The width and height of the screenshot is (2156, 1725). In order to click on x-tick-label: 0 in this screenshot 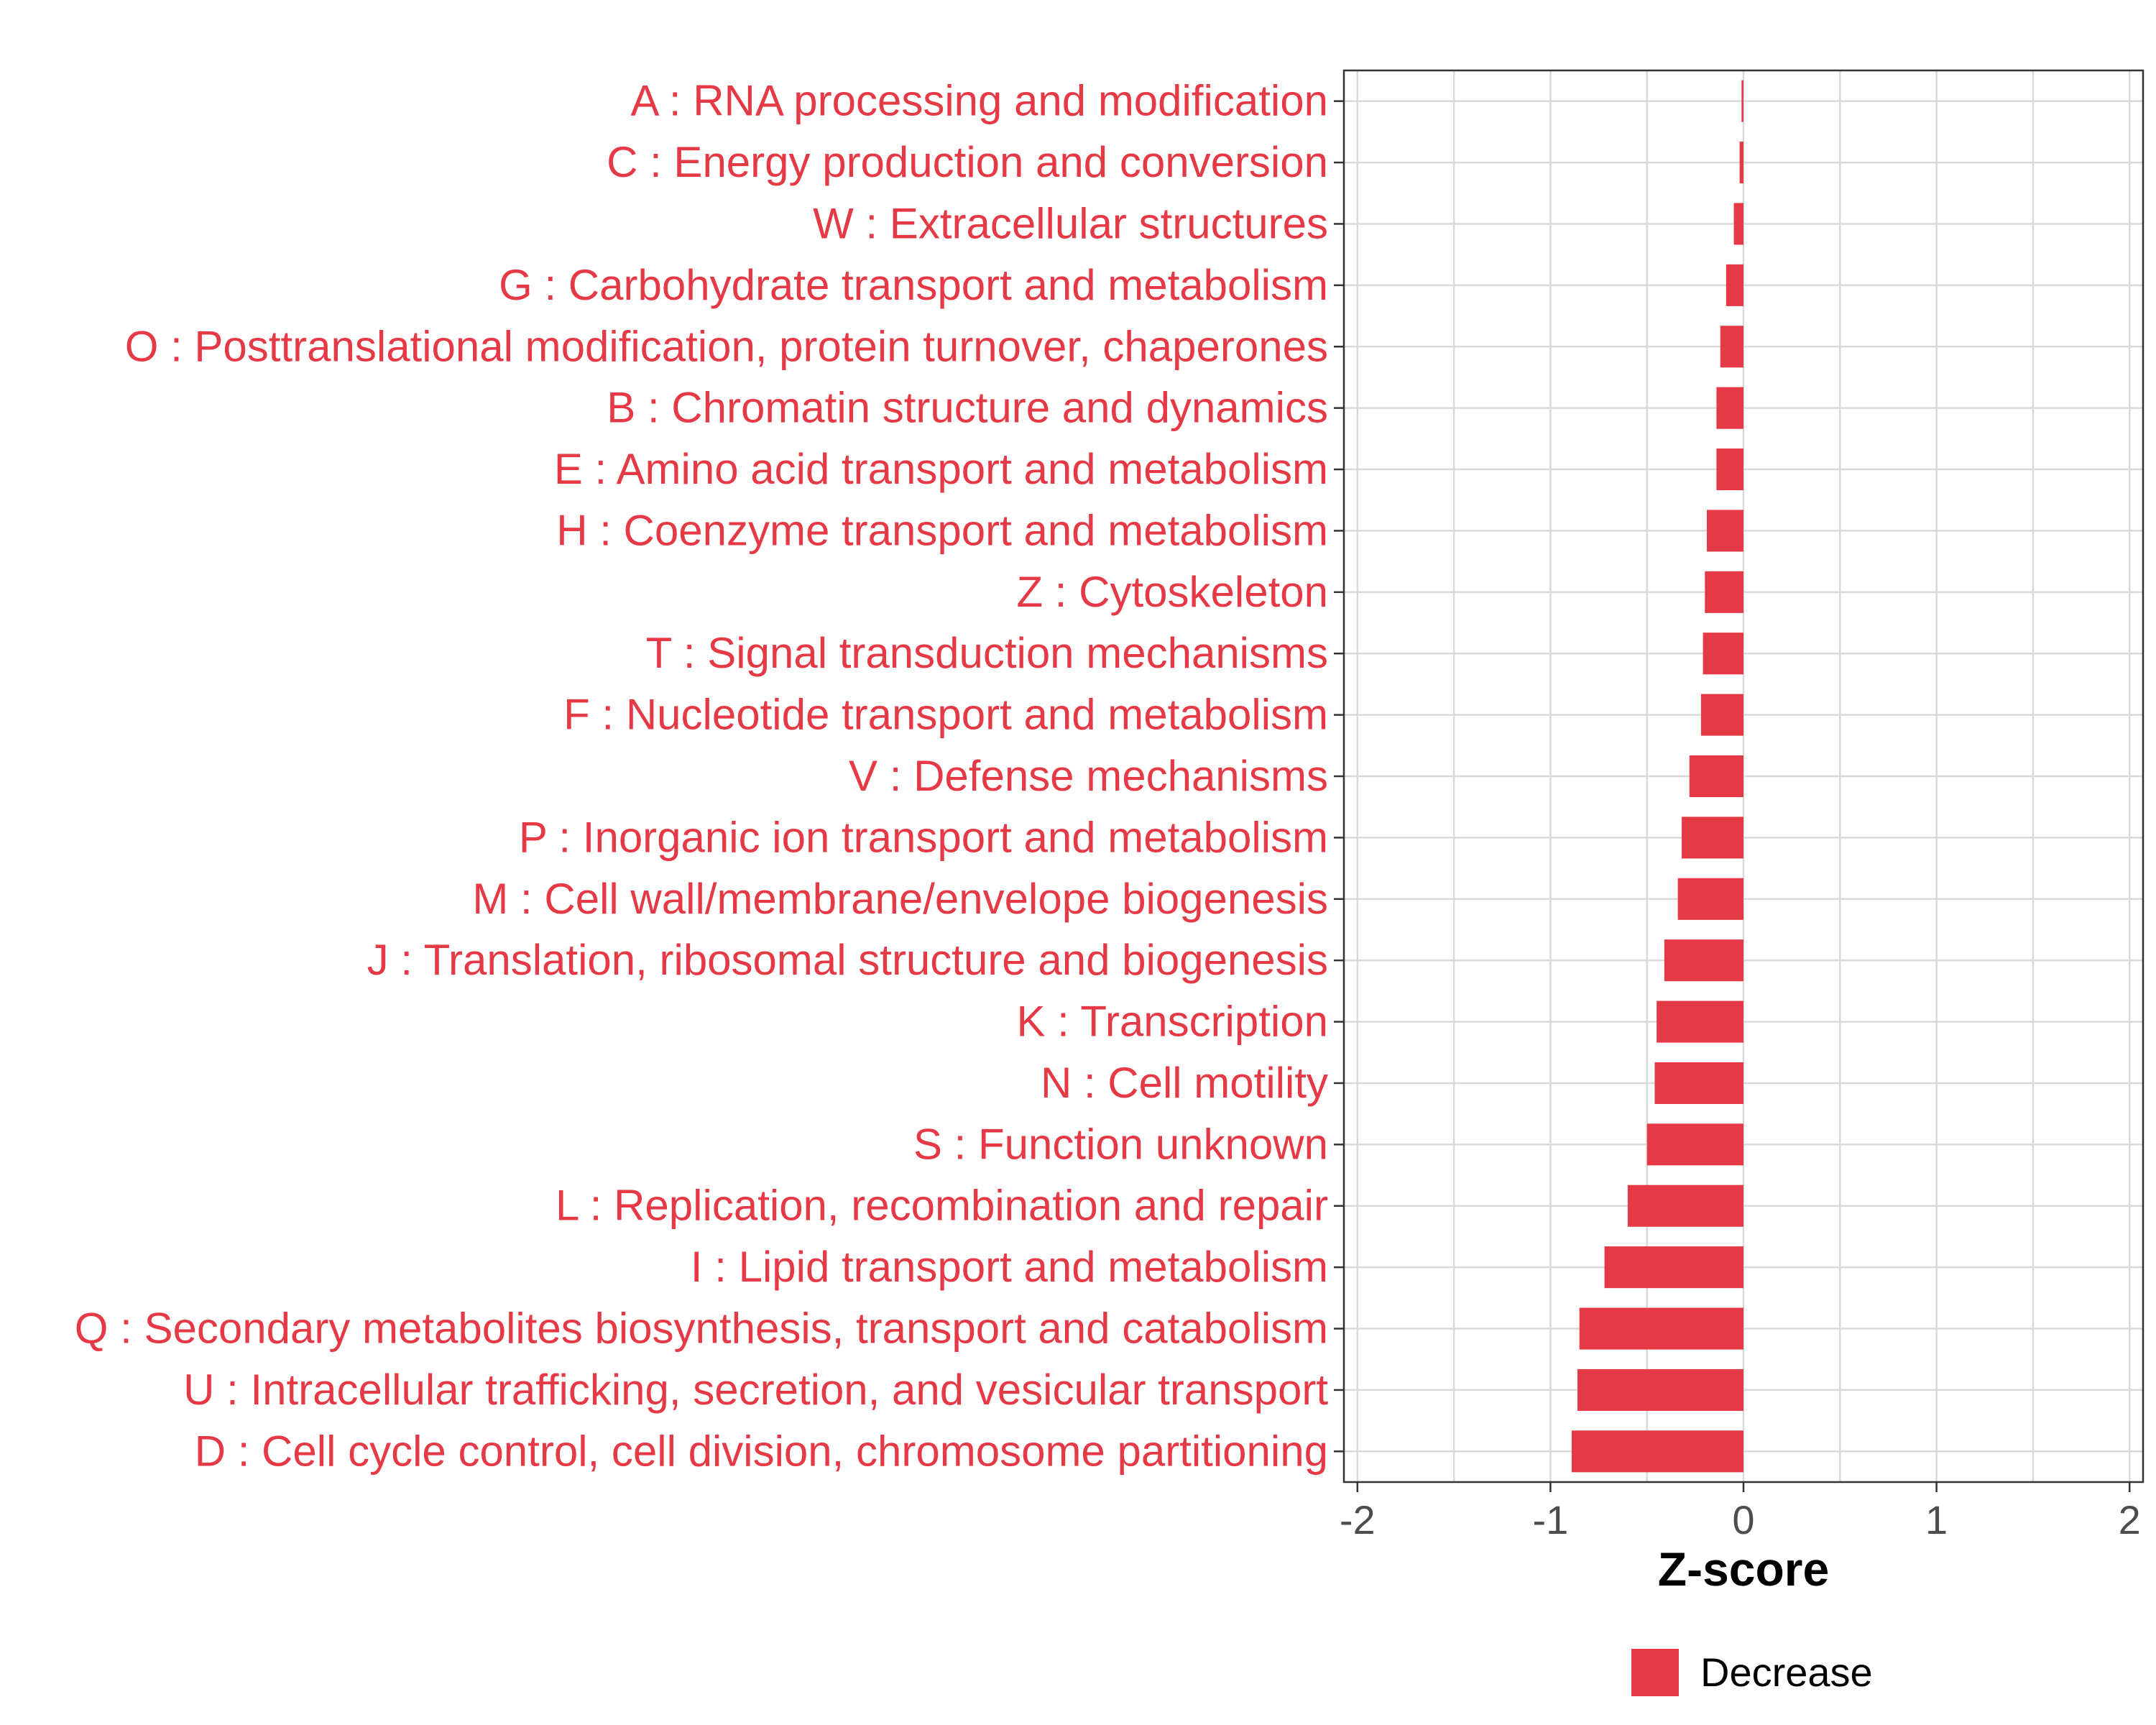, I will do `click(1743, 1519)`.